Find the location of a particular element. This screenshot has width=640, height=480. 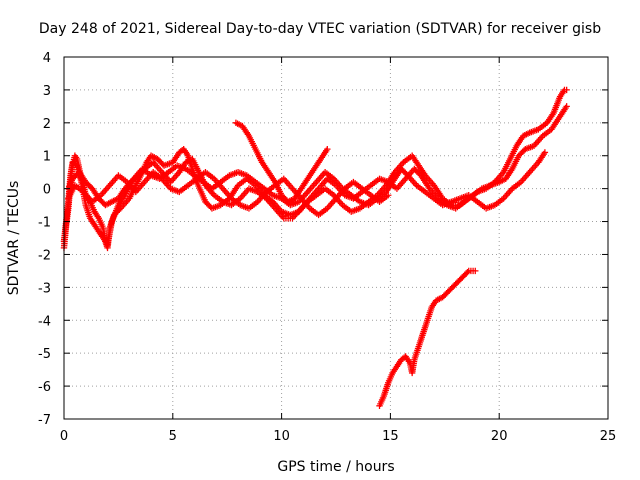

x-axis-title: GPS time / hours is located at coordinates (335, 467).